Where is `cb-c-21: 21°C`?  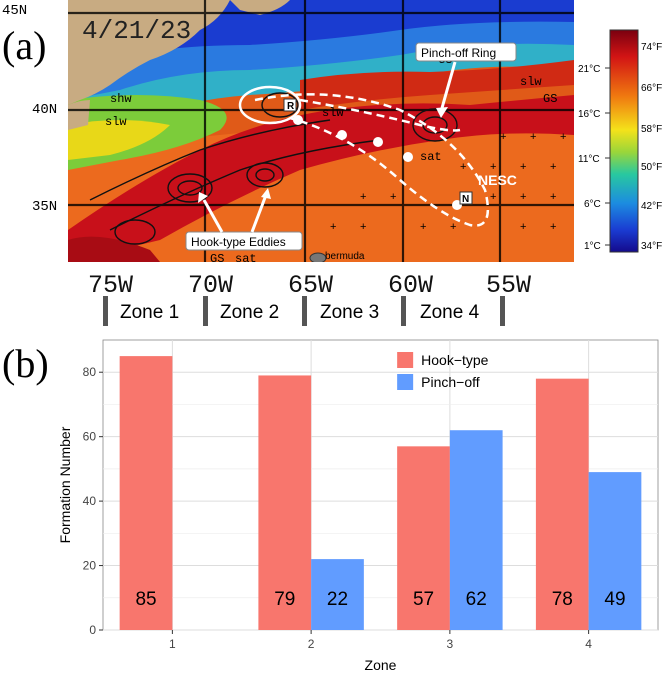 cb-c-21: 21°C is located at coordinates (589, 69).